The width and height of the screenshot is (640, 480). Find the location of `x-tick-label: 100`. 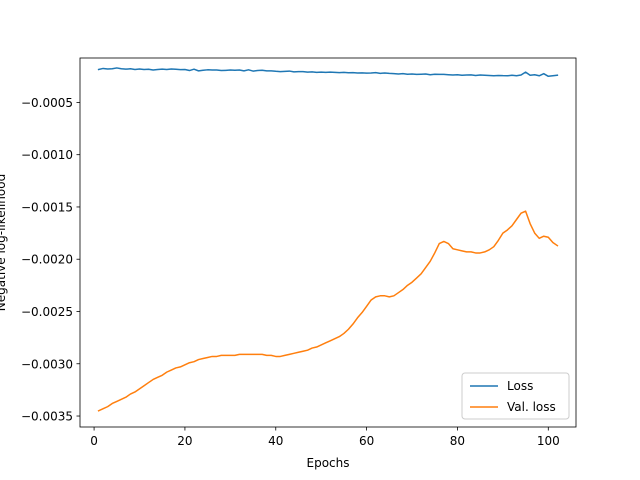

x-tick-label: 100 is located at coordinates (548, 441).